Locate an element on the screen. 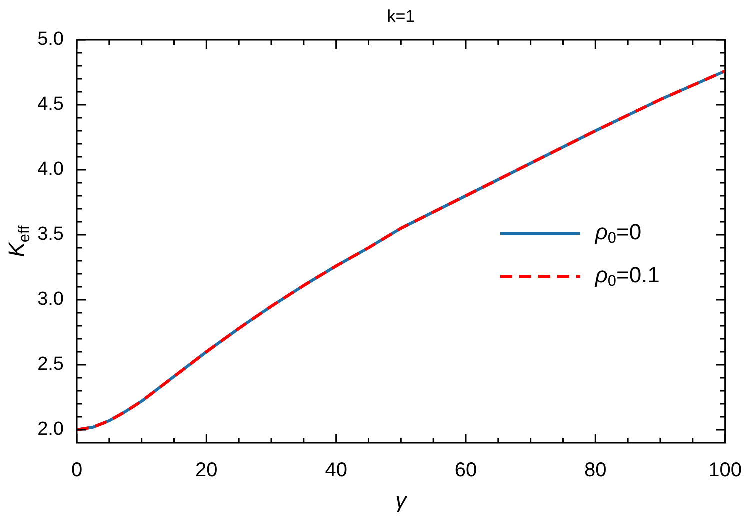  y-tick-label: 2.0 is located at coordinates (51, 429).